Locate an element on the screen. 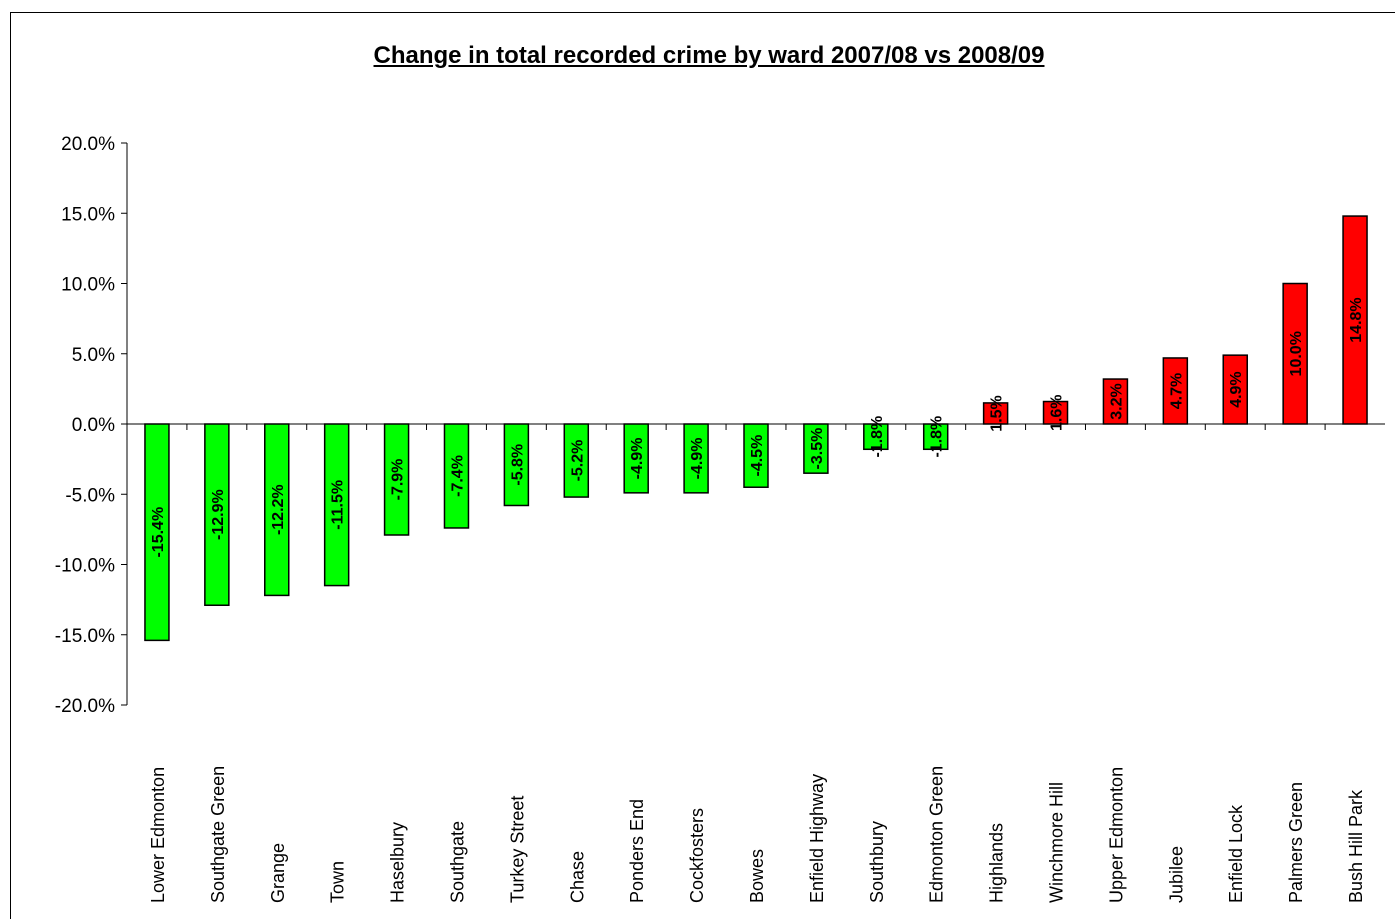  y-tick-label: -5.0% is located at coordinates (90, 495).